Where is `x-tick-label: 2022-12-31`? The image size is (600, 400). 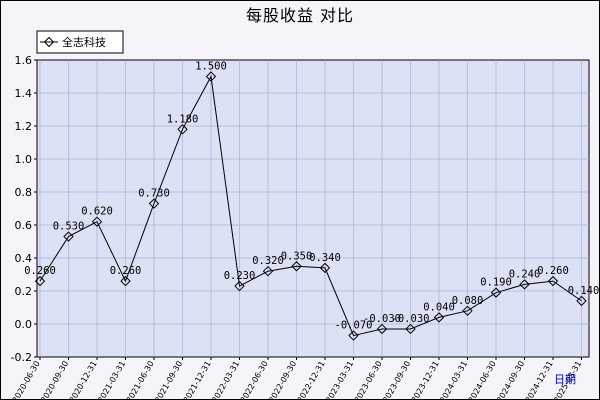
x-tick-label: 2022-12-31 is located at coordinates (311, 380).